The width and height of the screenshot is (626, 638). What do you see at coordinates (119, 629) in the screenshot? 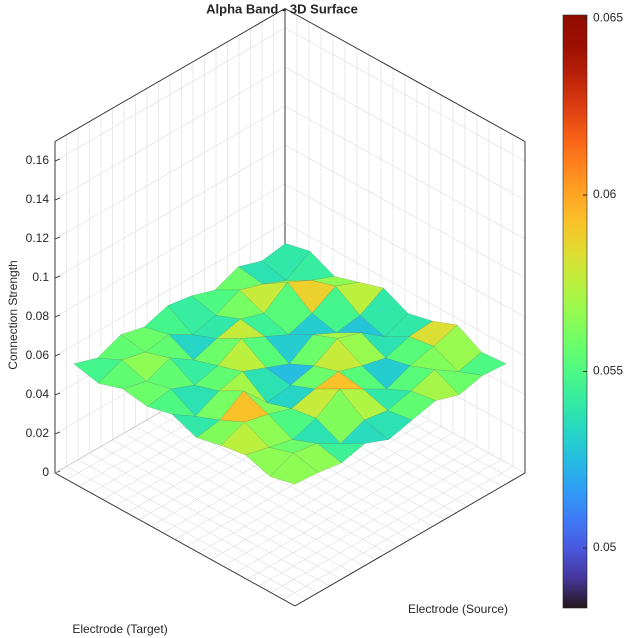
I see `y-axis-label: Electrode (Target)` at bounding box center [119, 629].